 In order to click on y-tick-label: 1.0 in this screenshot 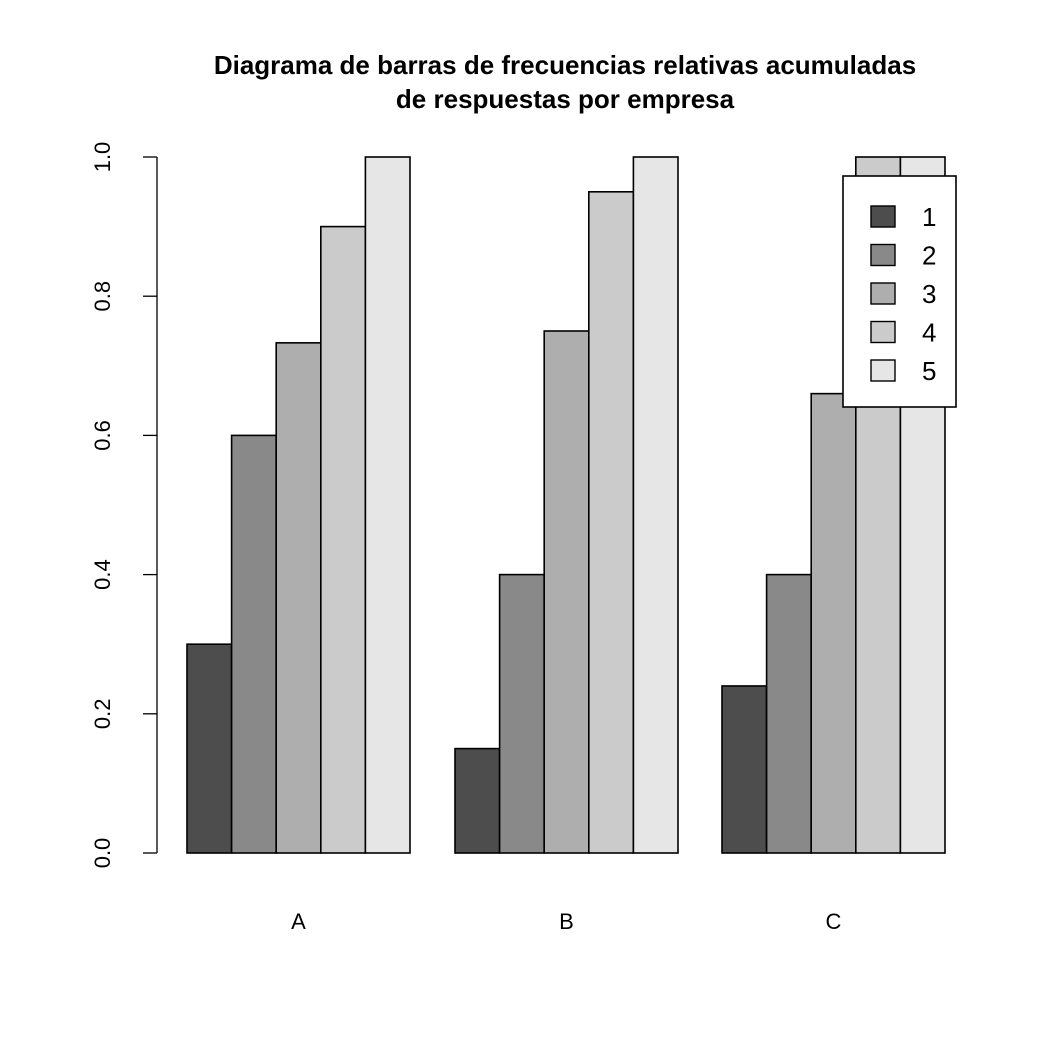, I will do `click(102, 157)`.